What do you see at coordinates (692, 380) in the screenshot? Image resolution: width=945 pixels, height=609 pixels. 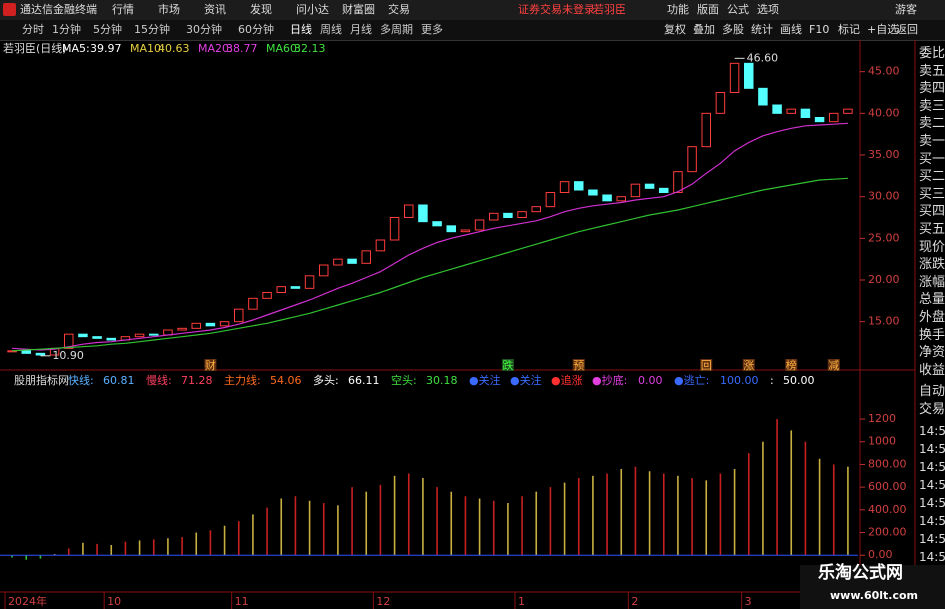 I see `legend-name: ●逃亡:` at bounding box center [692, 380].